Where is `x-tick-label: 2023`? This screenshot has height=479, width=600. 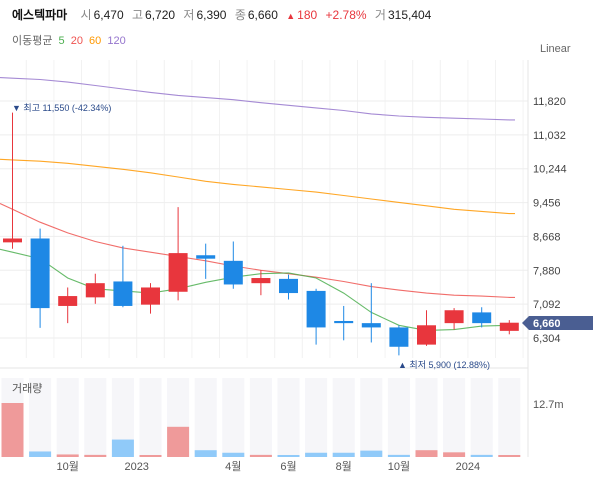
x-tick-label: 2023 is located at coordinates (136, 467).